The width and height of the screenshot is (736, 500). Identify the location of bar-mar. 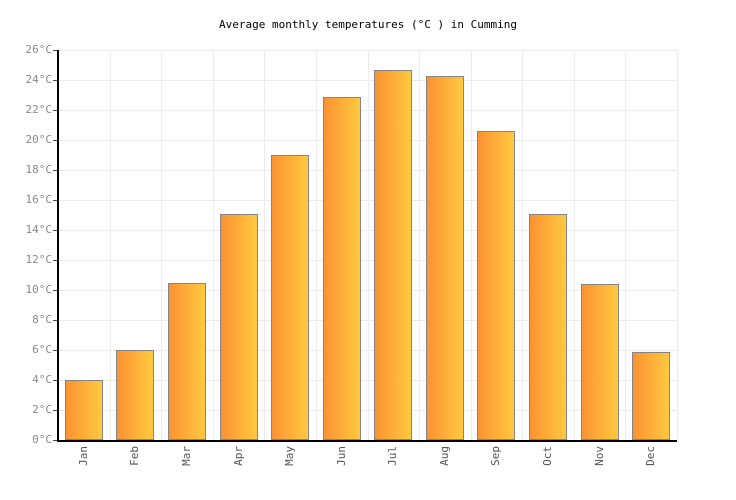
(186, 361).